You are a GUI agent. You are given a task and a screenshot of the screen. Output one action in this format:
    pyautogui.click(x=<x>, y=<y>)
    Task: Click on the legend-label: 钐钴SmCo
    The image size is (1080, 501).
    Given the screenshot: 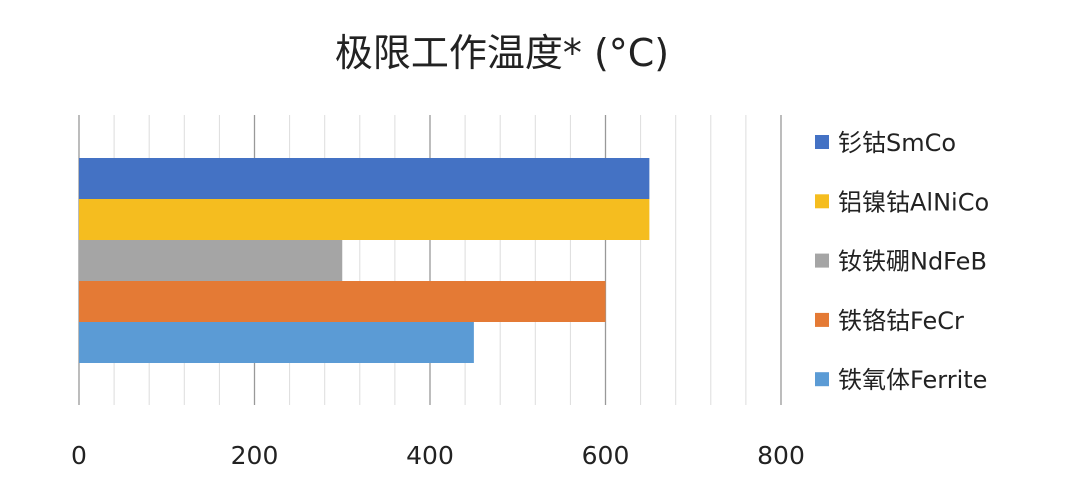 What is the action you would take?
    pyautogui.click(x=897, y=143)
    